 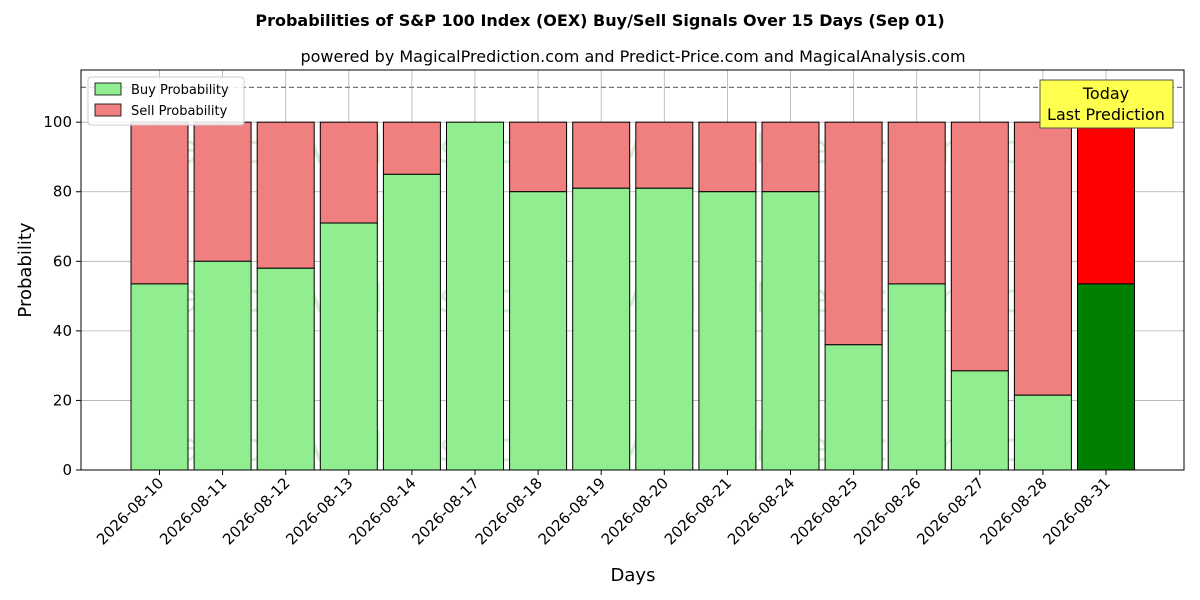 I want to click on legend-swatch-sell, so click(x=108, y=110).